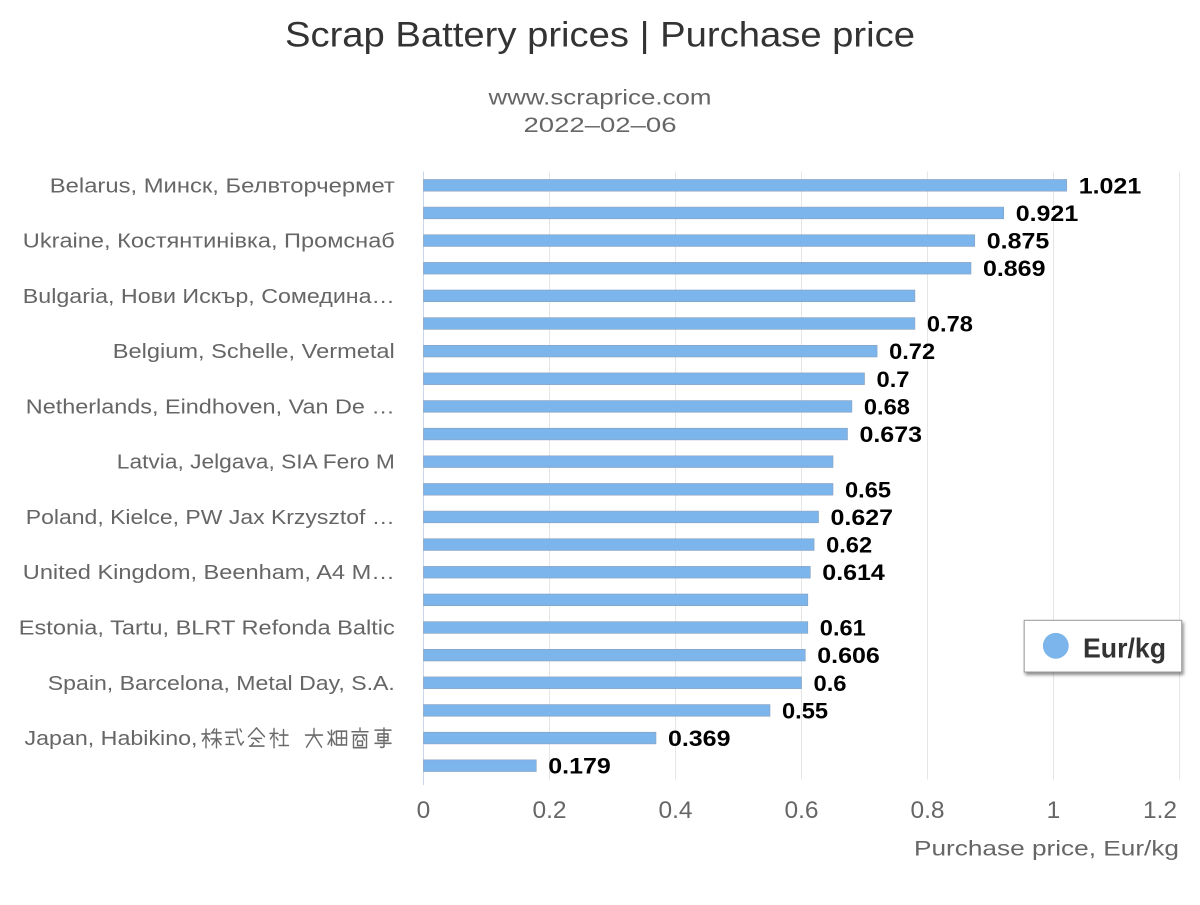 The image size is (1200, 905). Describe the element at coordinates (1046, 849) in the screenshot. I see `svg-text: Purchase price, Eur/kg` at that location.